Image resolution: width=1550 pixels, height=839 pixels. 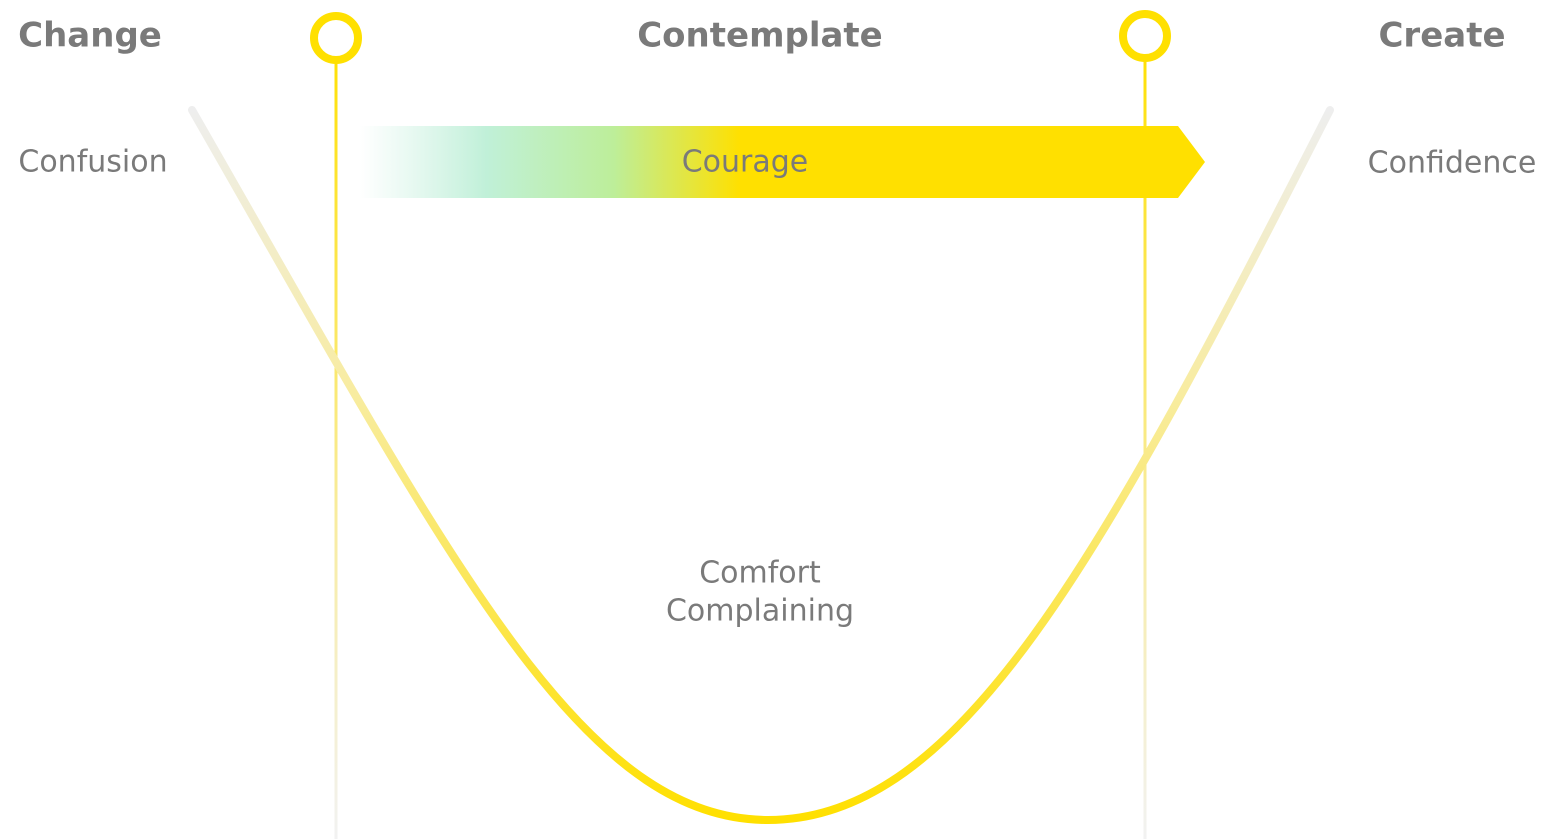 What do you see at coordinates (1452, 163) in the screenshot?
I see `state-label: Confidence` at bounding box center [1452, 163].